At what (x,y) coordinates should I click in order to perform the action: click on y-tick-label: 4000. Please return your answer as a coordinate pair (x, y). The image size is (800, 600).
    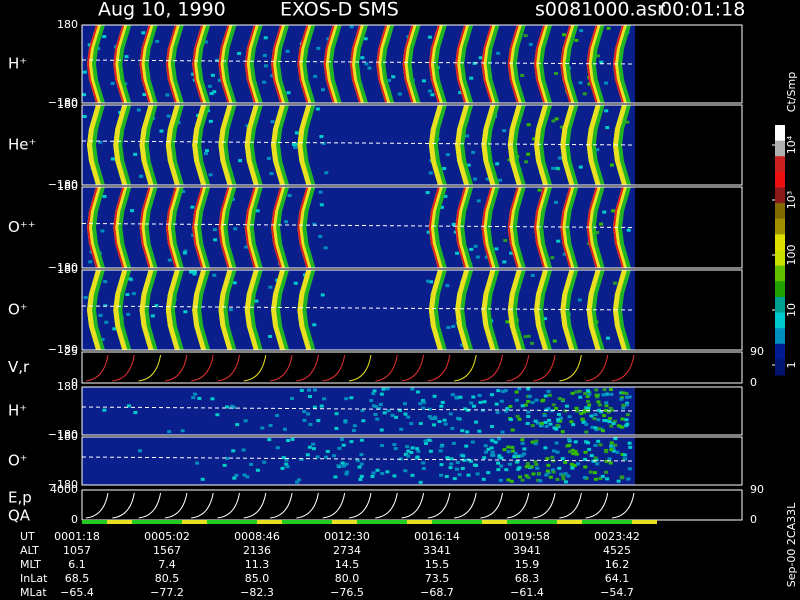
    Looking at the image, I should click on (64, 489).